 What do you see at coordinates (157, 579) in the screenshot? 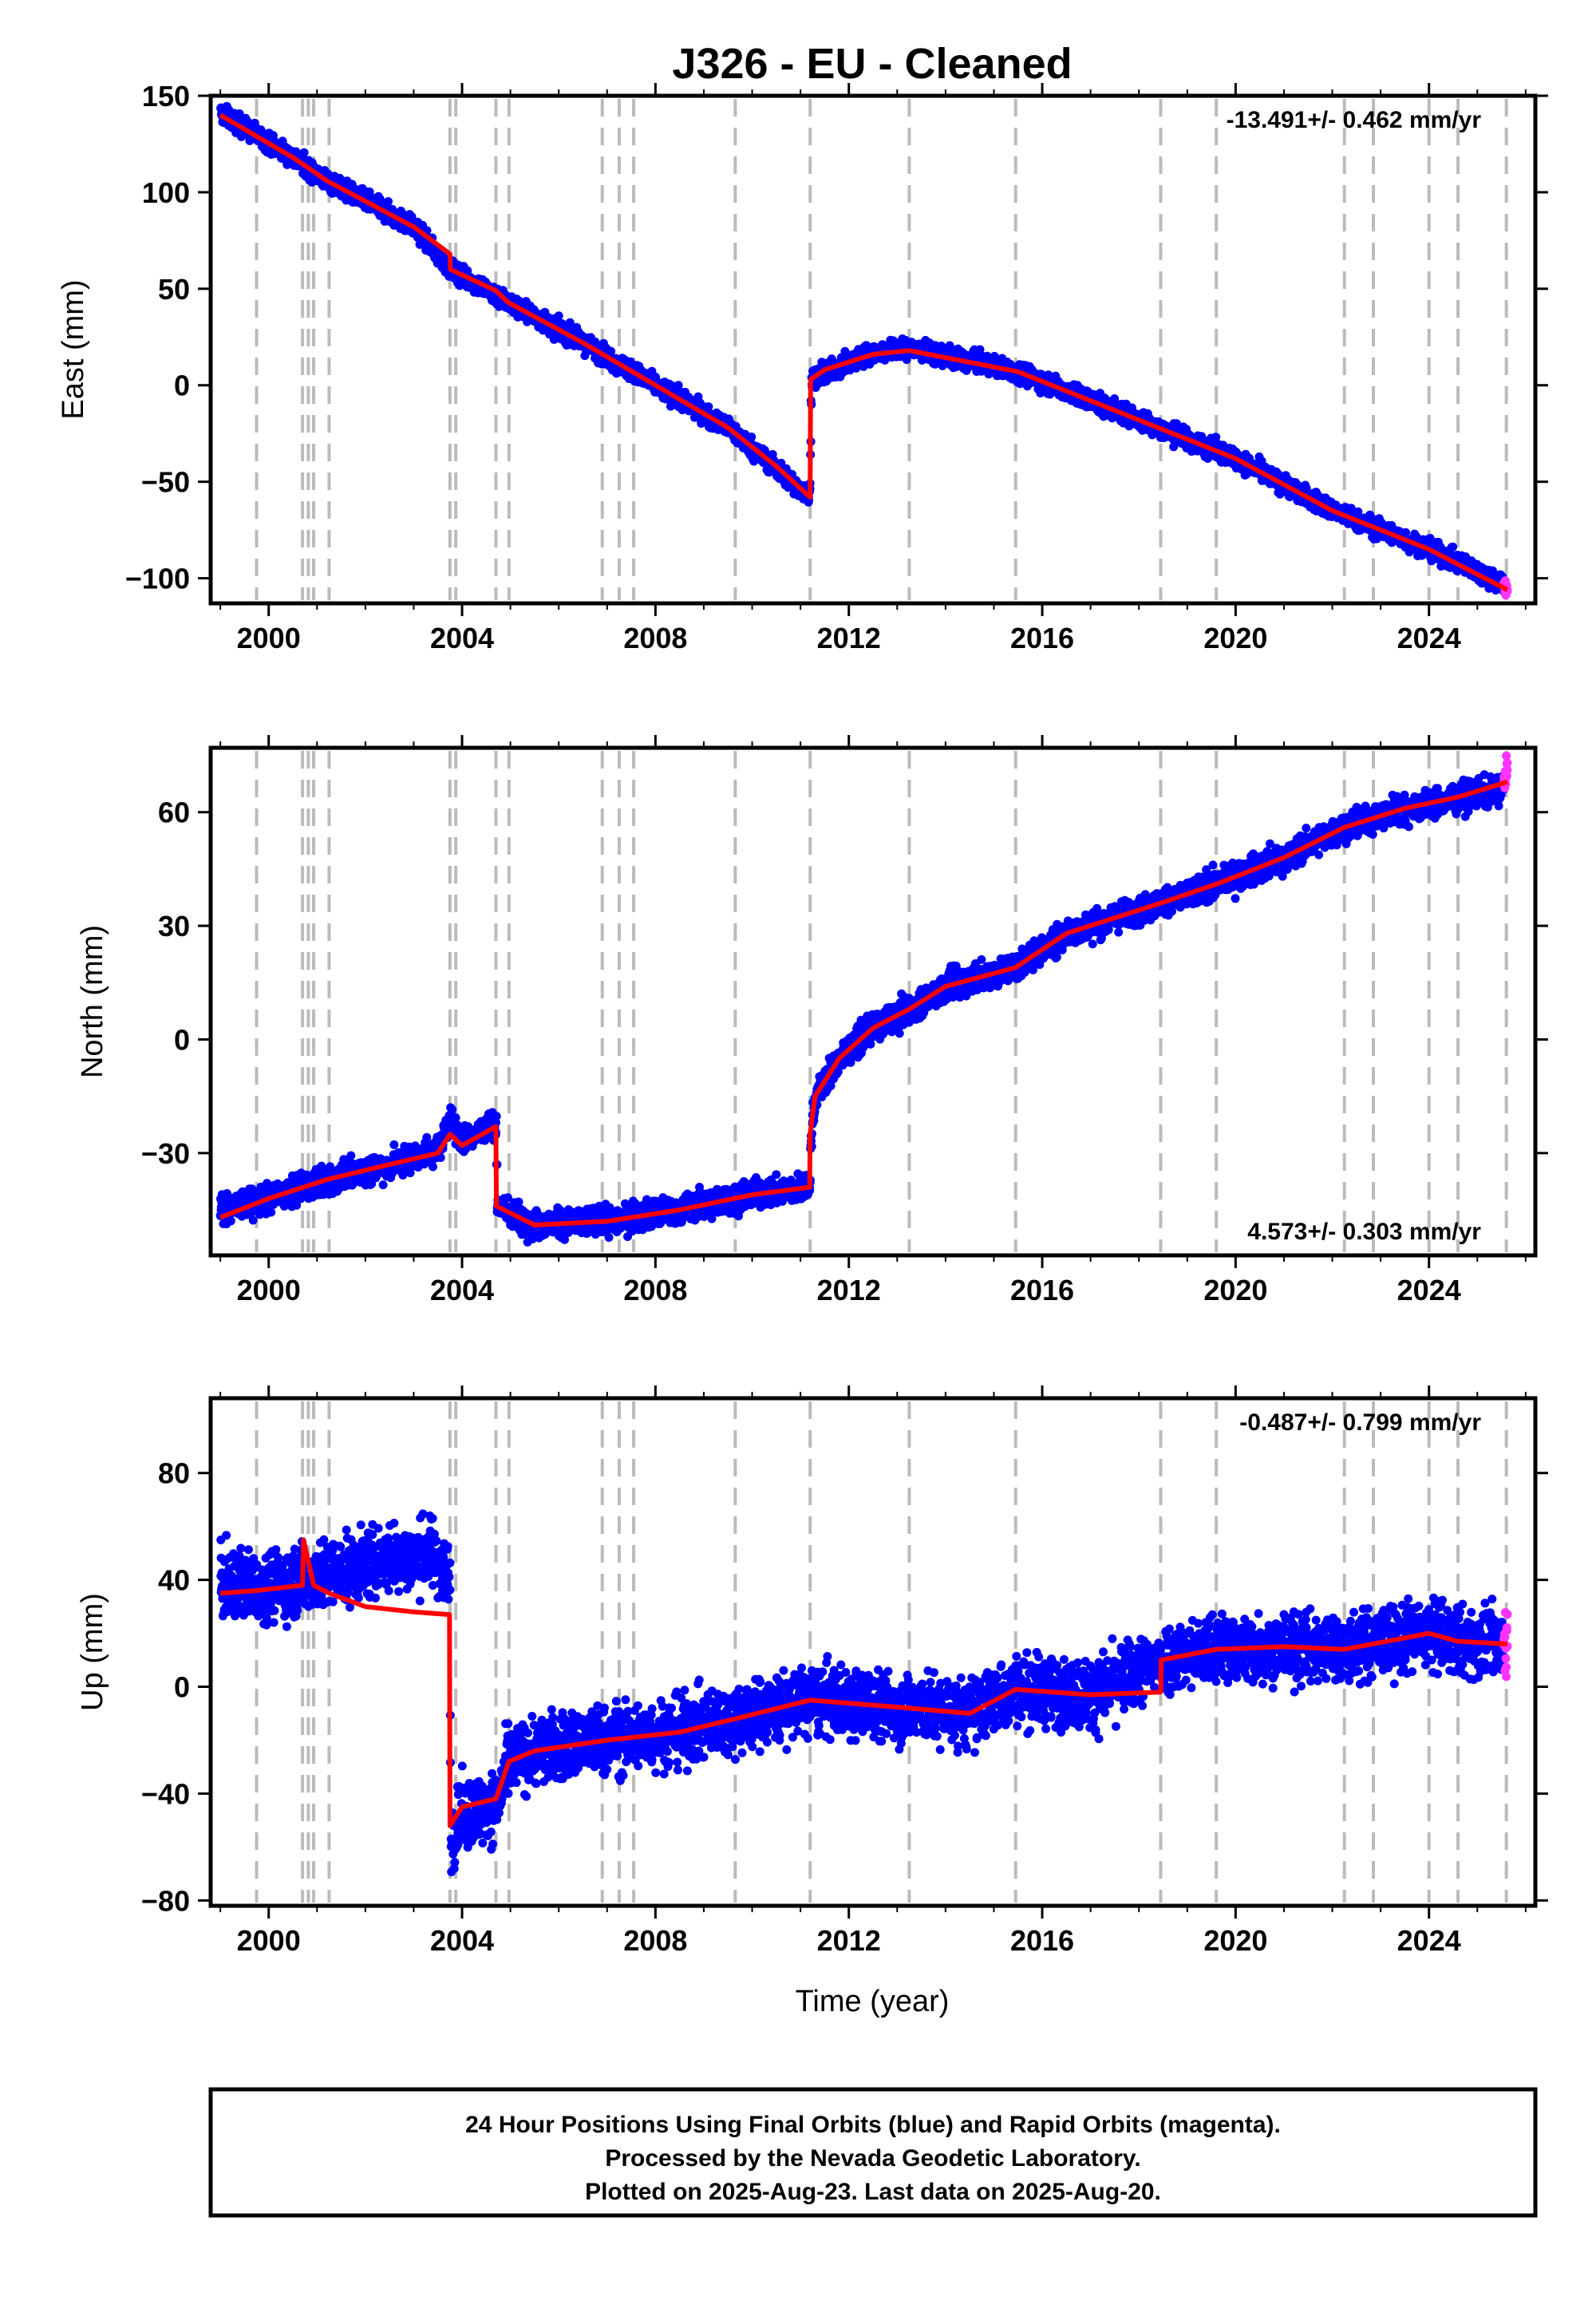
I see `y-tick-label: −100` at bounding box center [157, 579].